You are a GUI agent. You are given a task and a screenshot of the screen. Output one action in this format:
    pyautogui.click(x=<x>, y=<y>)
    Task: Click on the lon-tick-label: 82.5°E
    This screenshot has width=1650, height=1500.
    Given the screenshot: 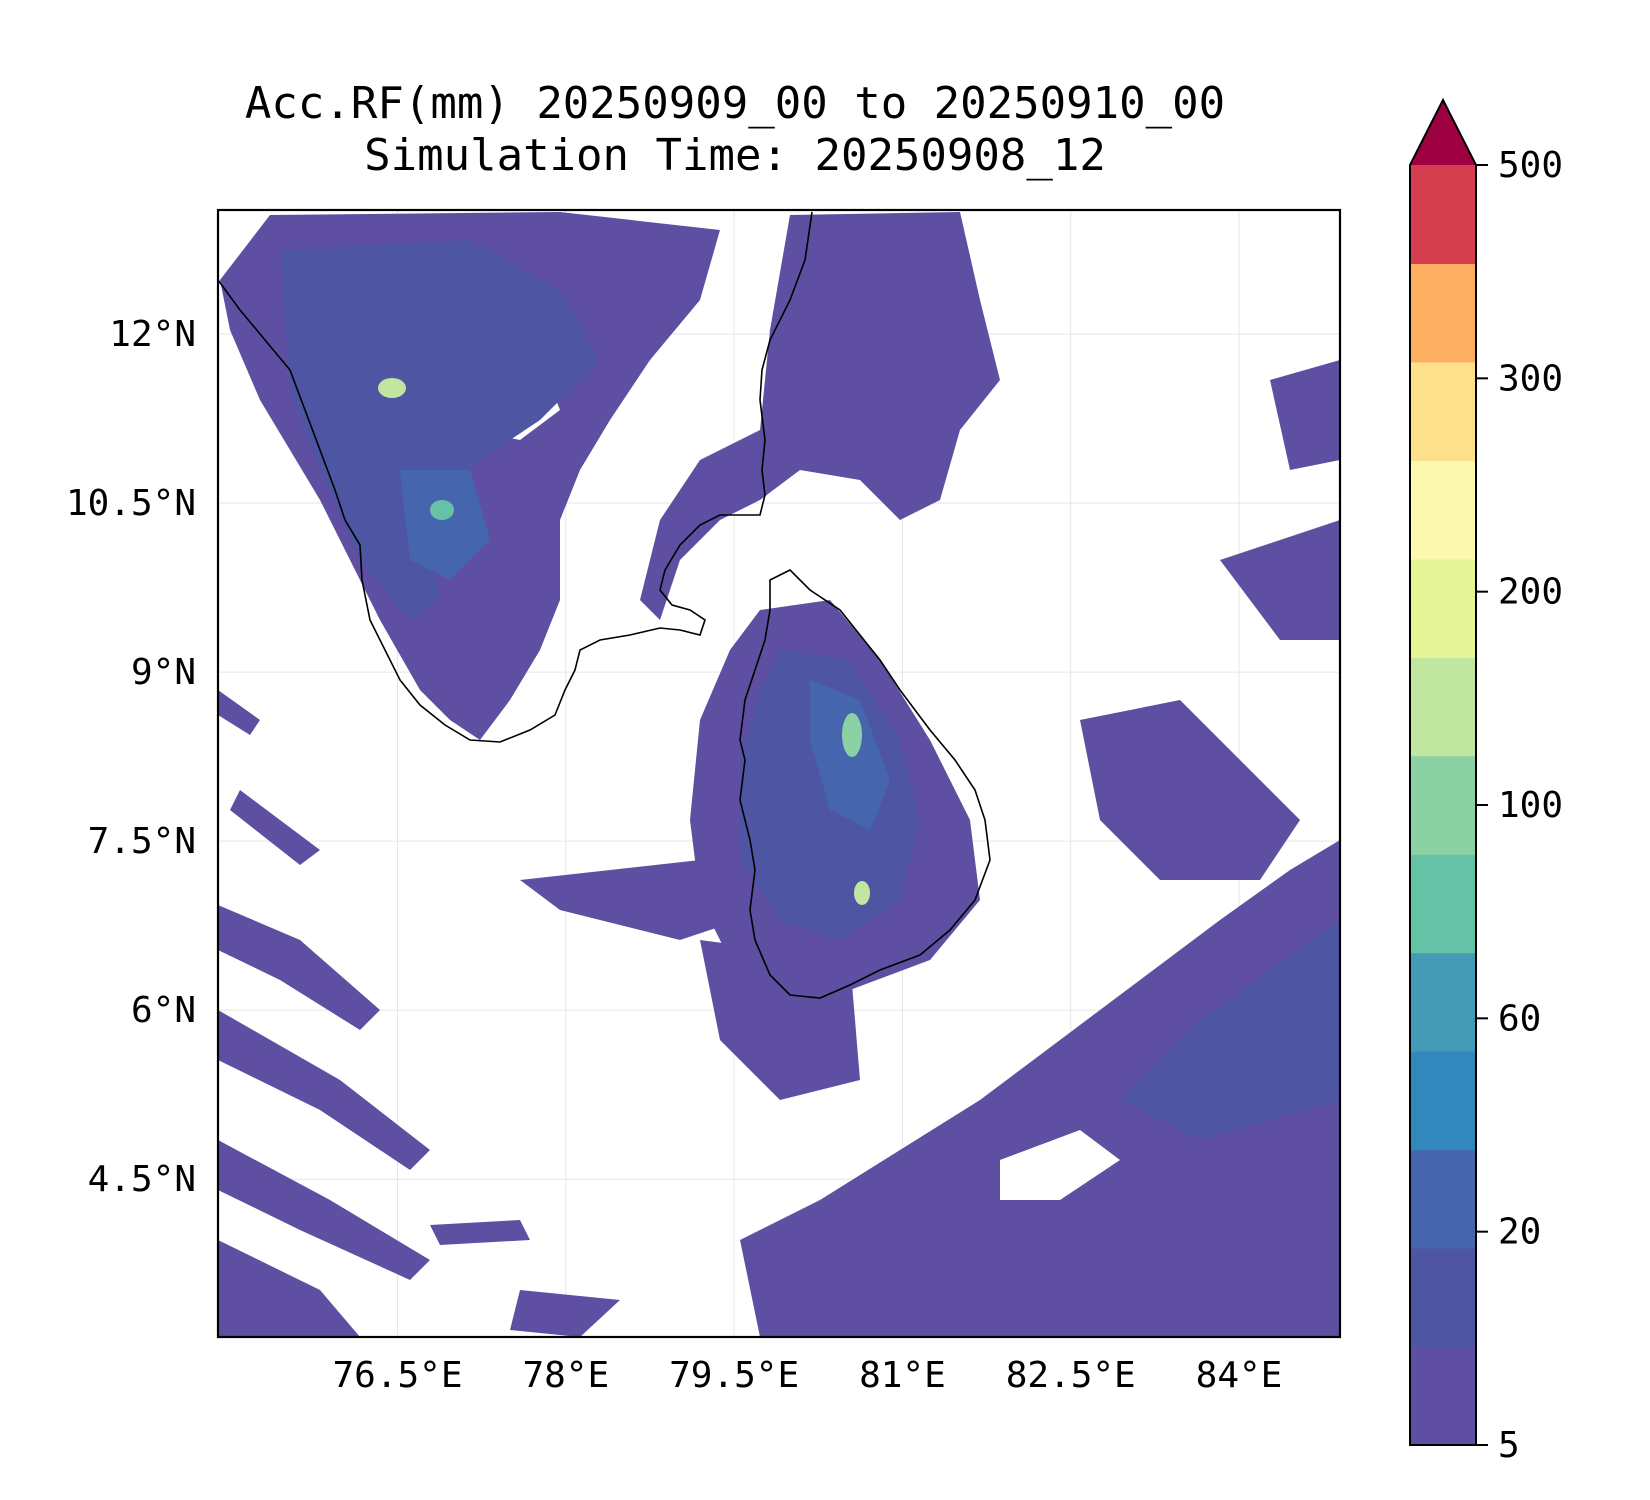 What is the action you would take?
    pyautogui.click(x=1071, y=1375)
    